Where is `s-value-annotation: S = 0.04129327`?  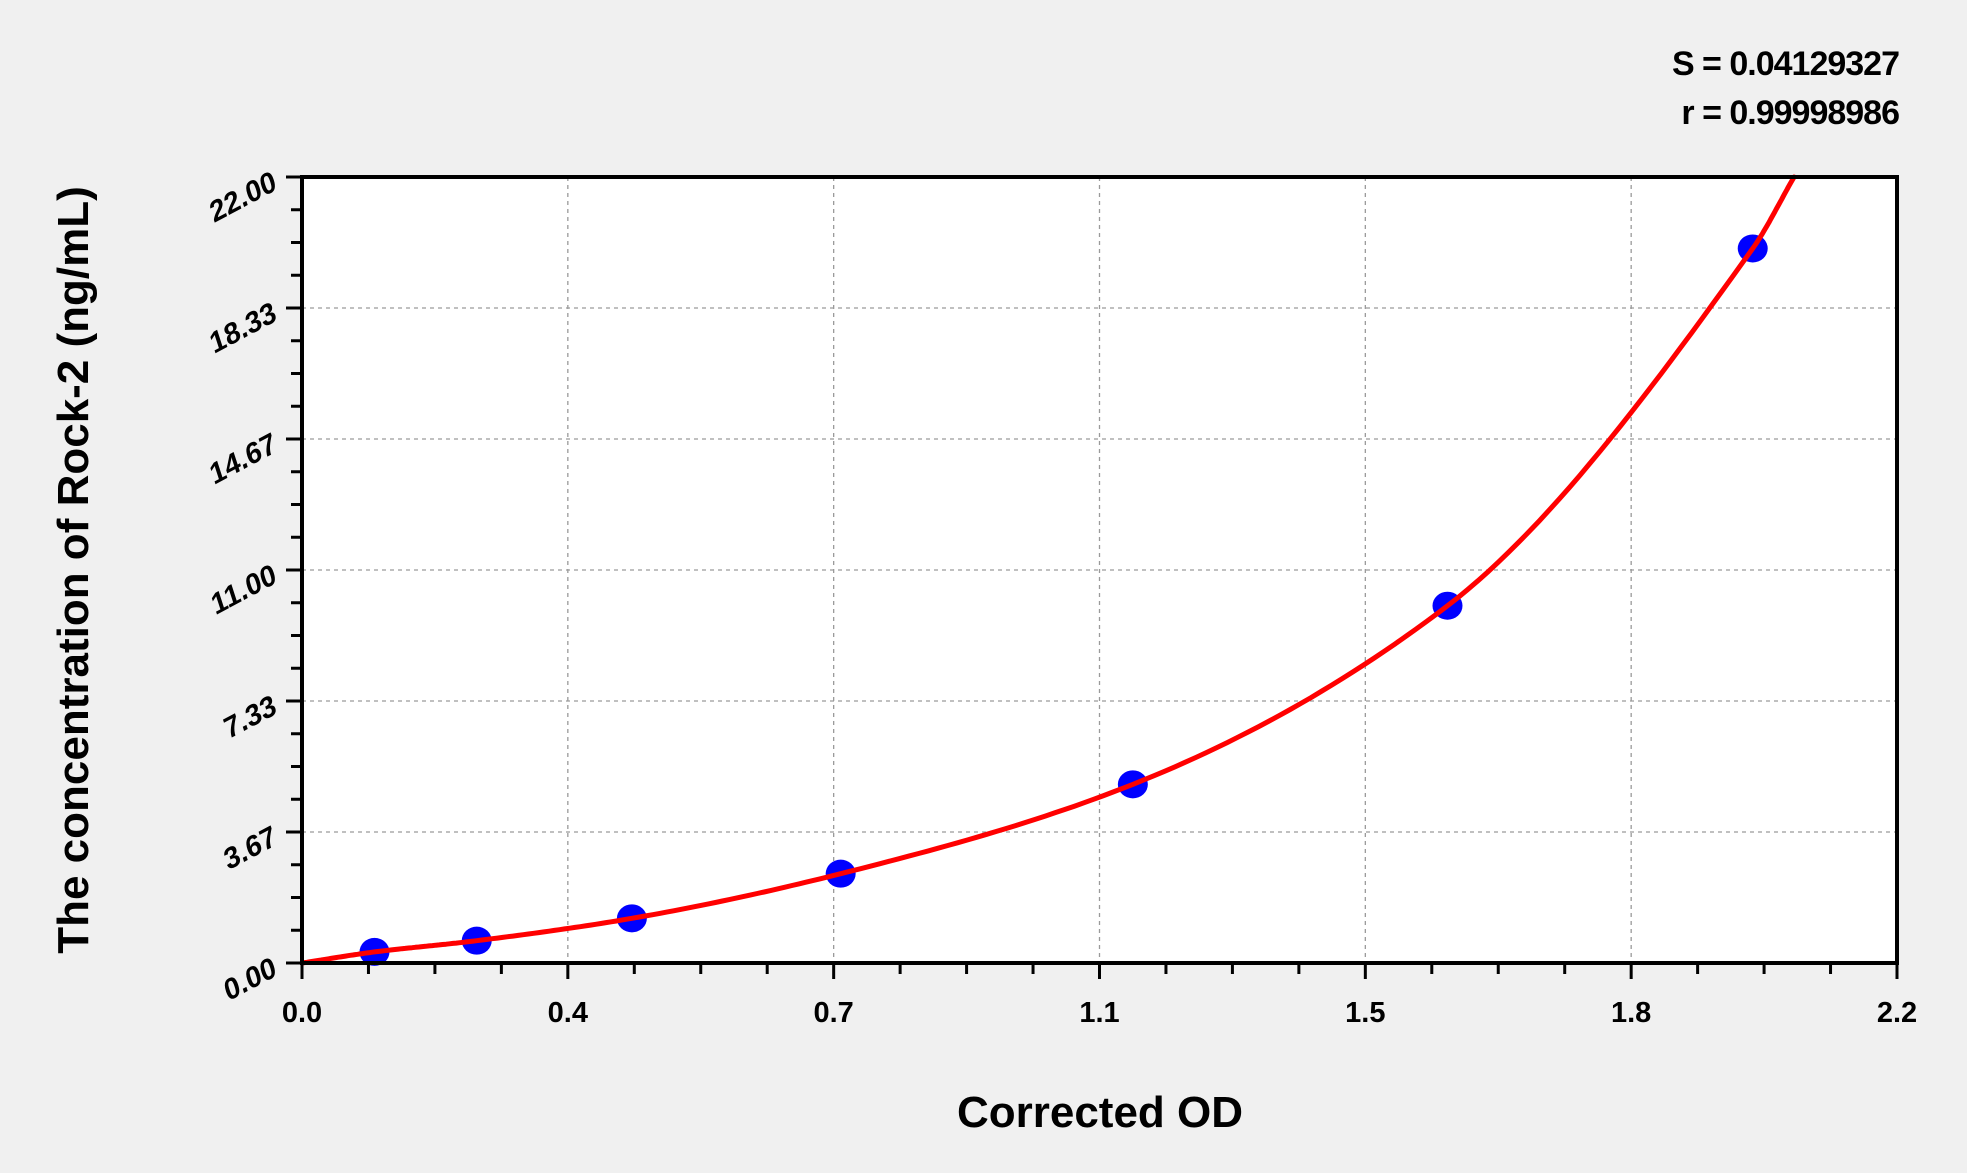 s-value-annotation: S = 0.04129327 is located at coordinates (1785, 64).